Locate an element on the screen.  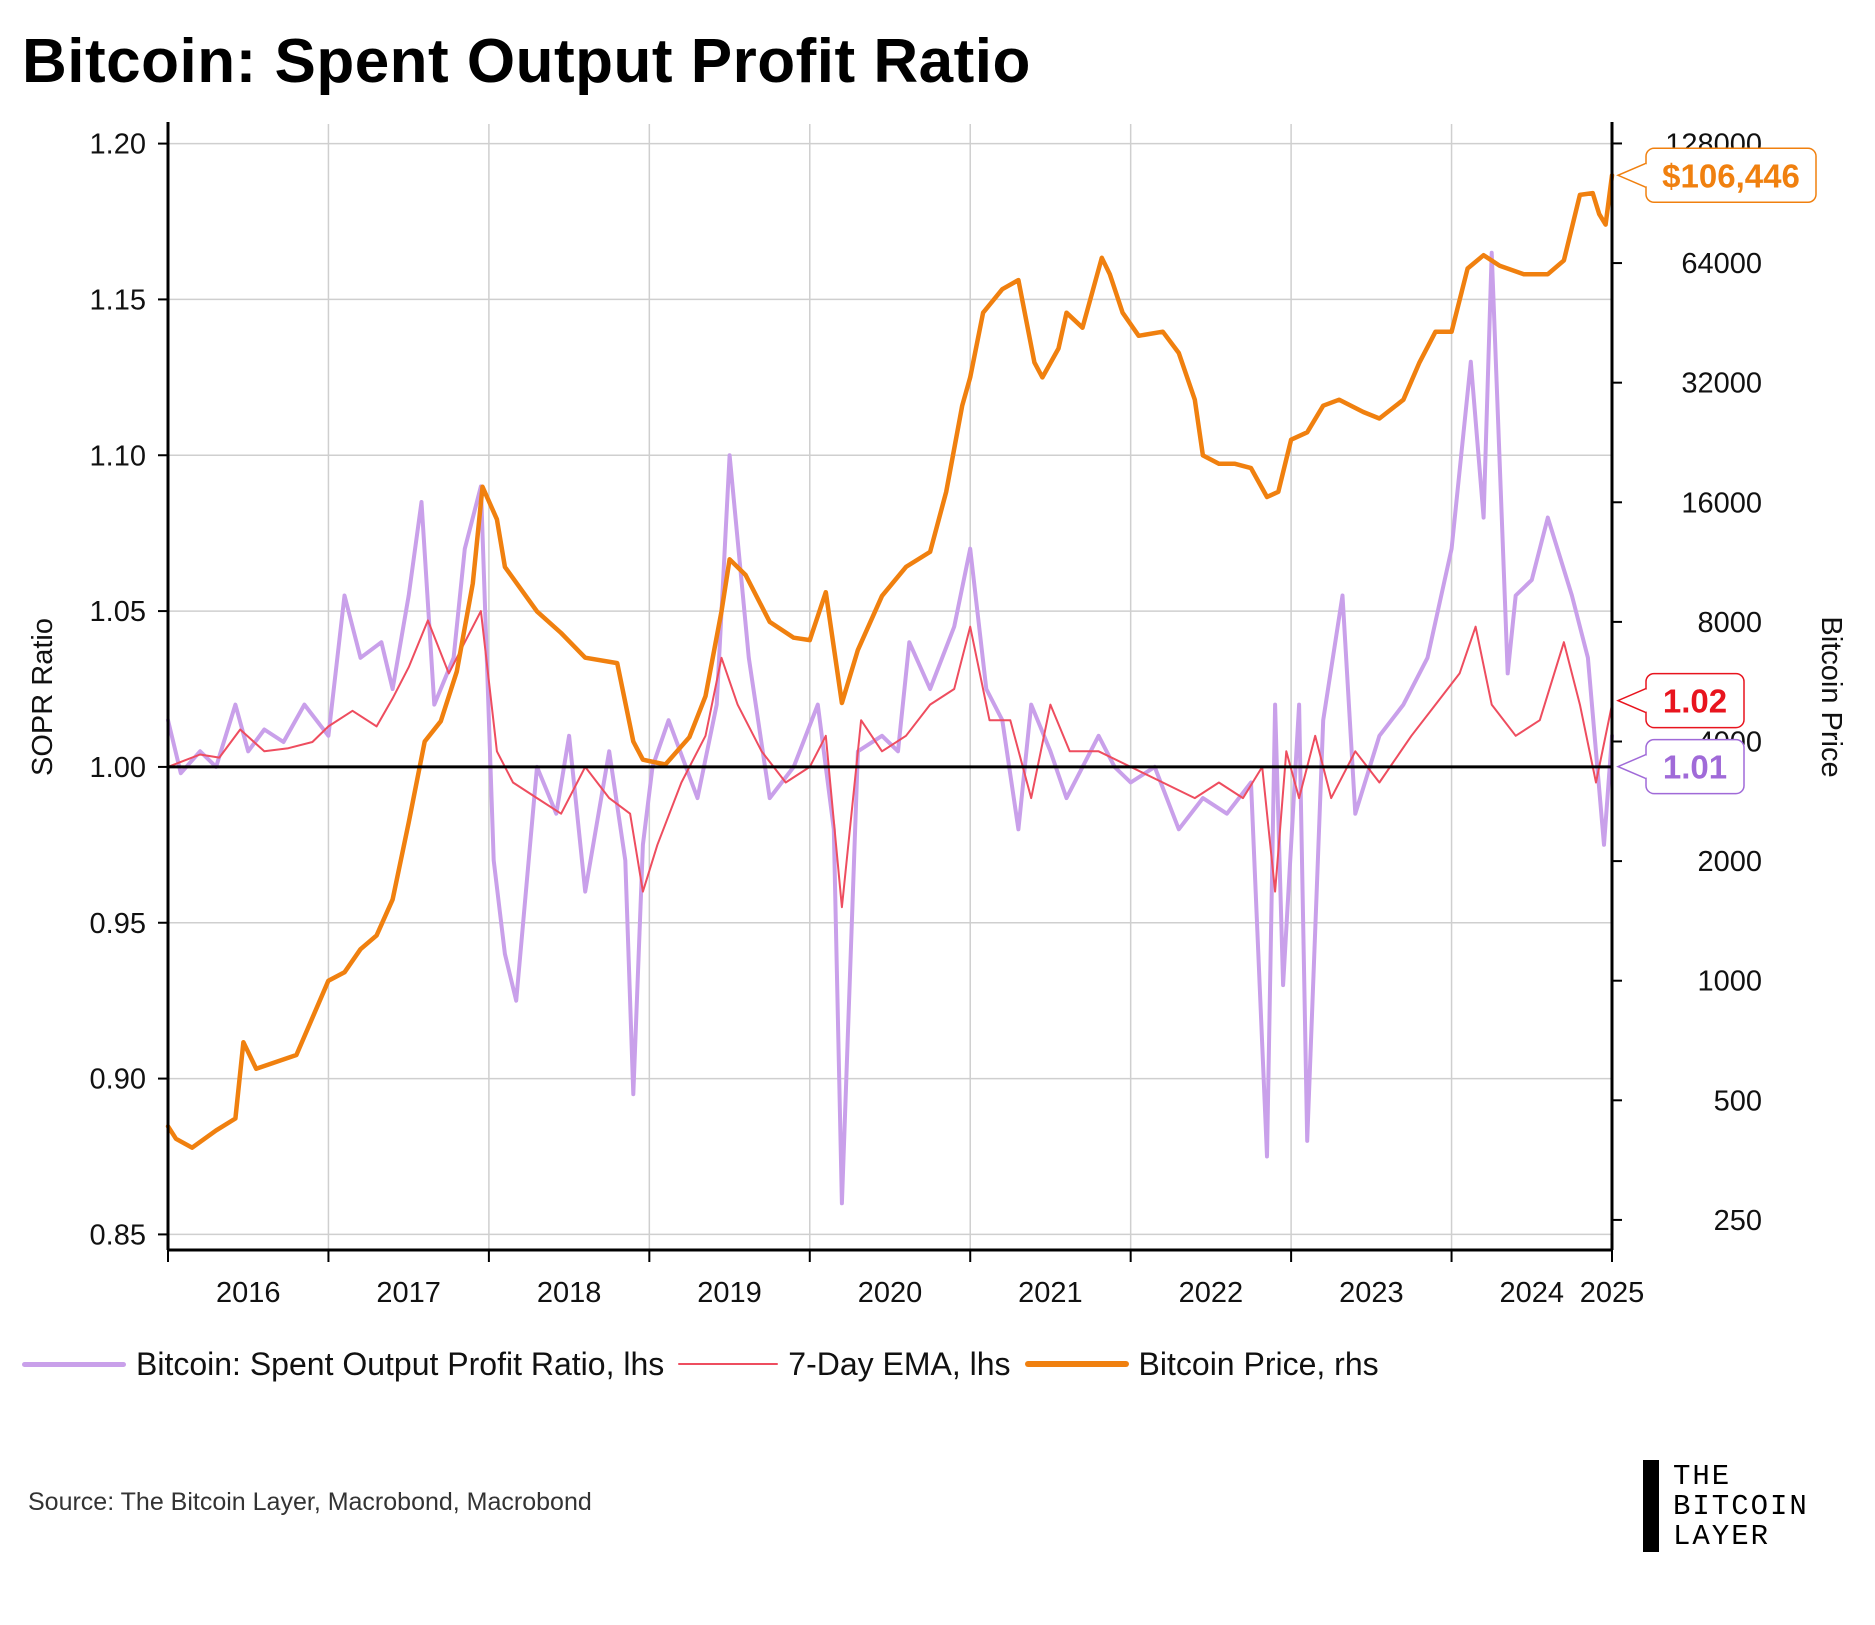
legend-swatch-ema is located at coordinates (728, 1364).